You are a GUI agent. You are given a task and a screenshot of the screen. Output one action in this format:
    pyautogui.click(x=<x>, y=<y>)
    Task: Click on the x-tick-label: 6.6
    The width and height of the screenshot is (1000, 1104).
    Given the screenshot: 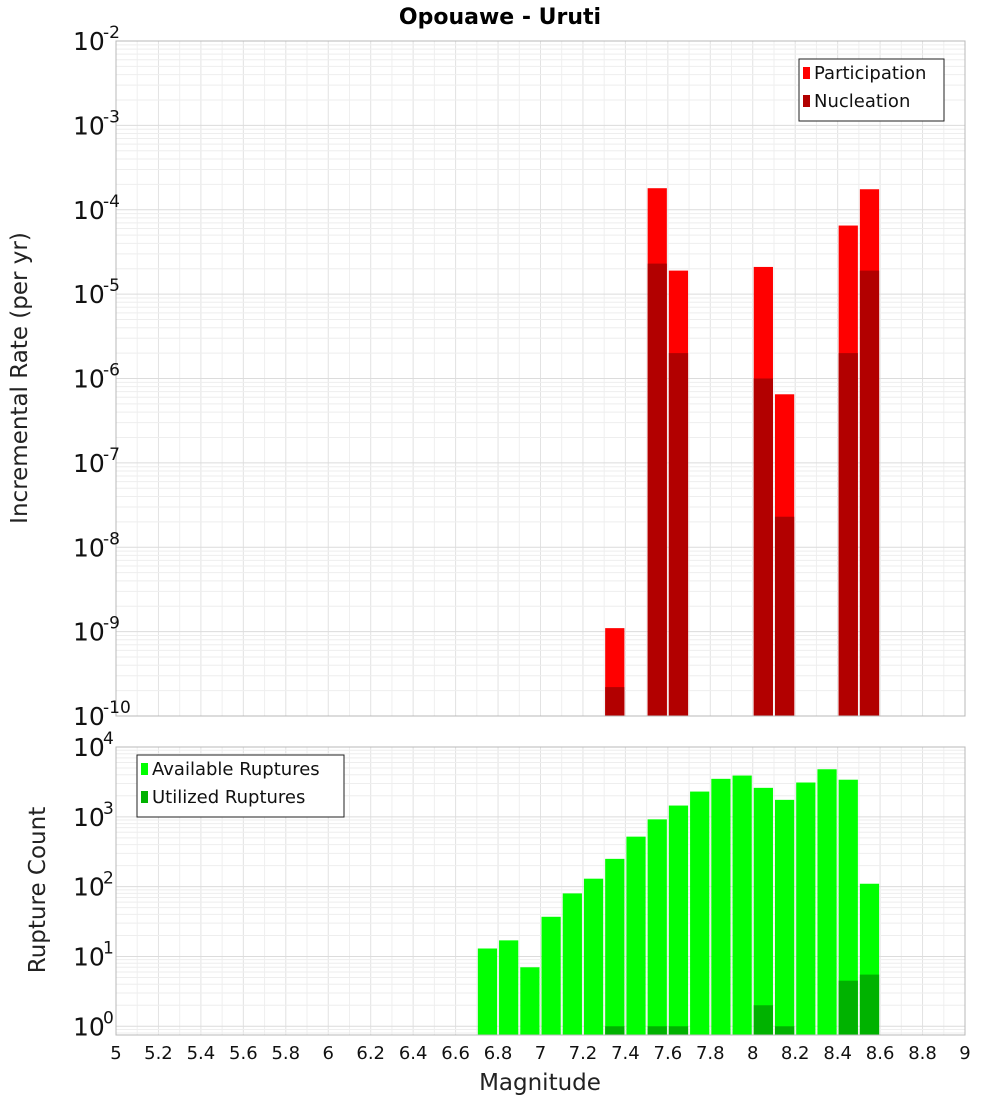 What is the action you would take?
    pyautogui.click(x=455, y=1053)
    